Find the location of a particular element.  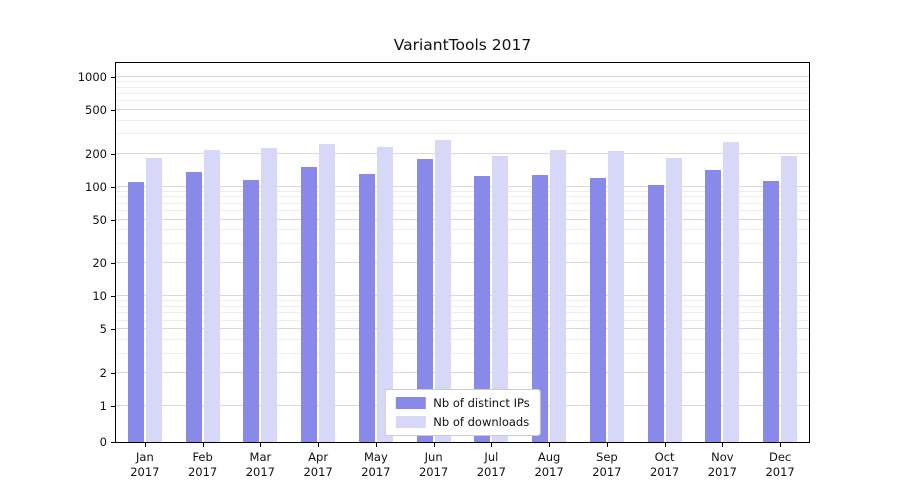

x-axis-tick-month: Sep is located at coordinates (607, 457).